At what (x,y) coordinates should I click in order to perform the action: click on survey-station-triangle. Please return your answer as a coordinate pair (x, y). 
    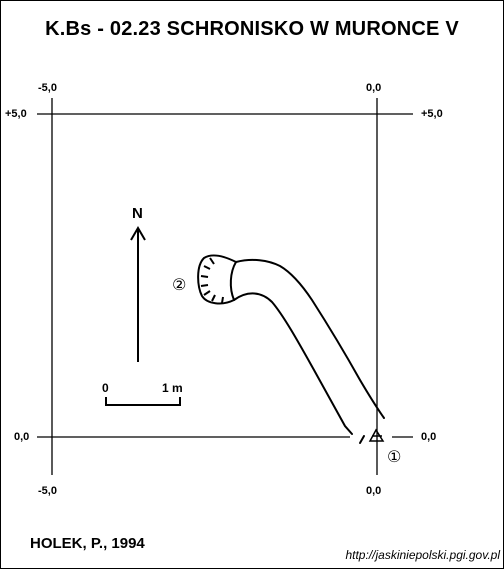
    Looking at the image, I should click on (376, 435).